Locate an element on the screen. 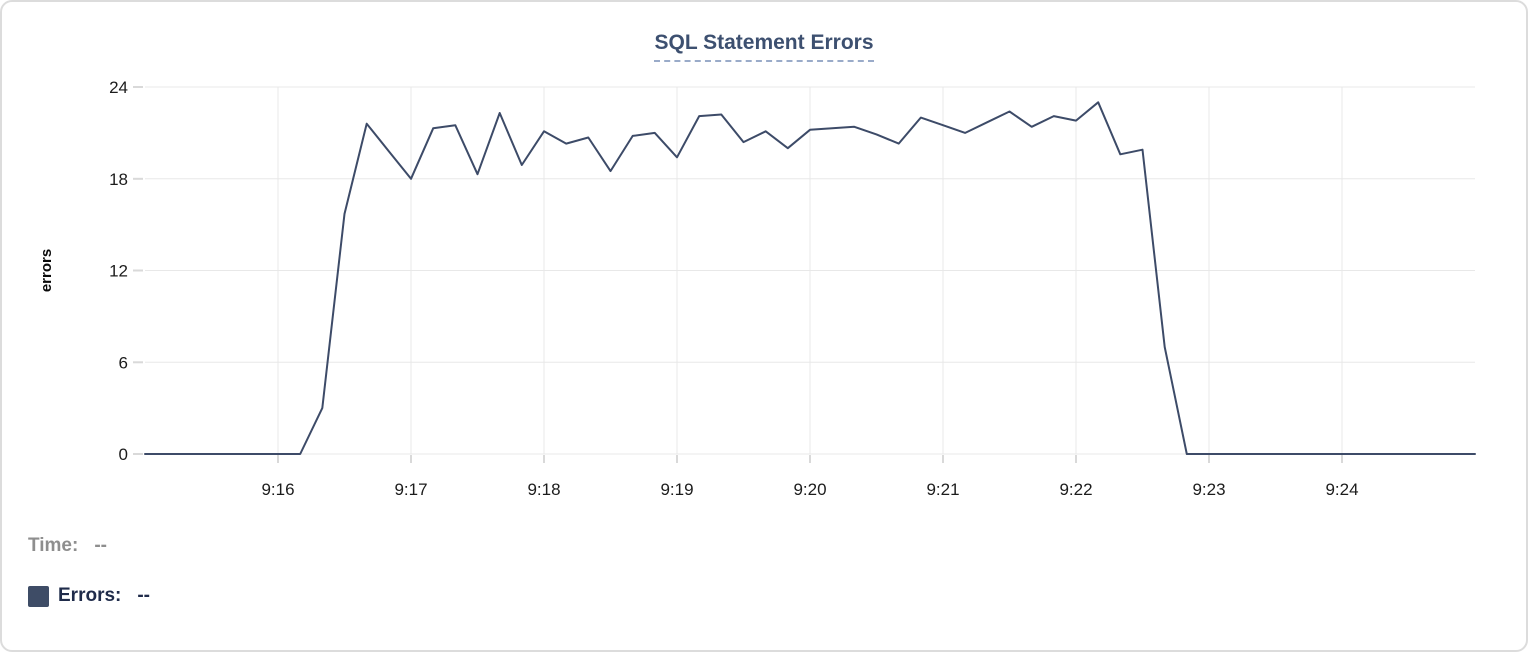 The width and height of the screenshot is (1528, 652). time-value: -- is located at coordinates (100, 545).